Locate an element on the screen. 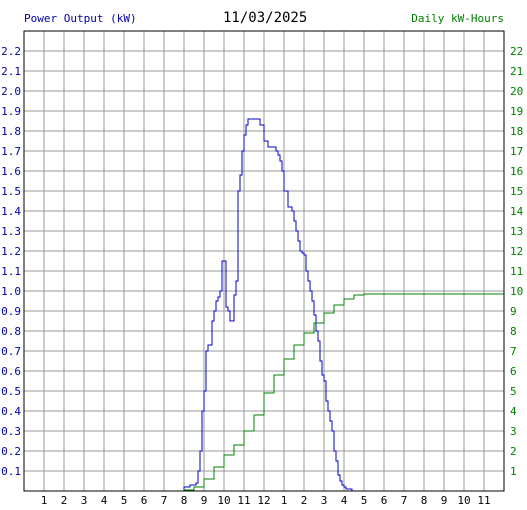 The width and height of the screenshot is (527, 510). y-left-tick-label: 1.6 is located at coordinates (11, 171).